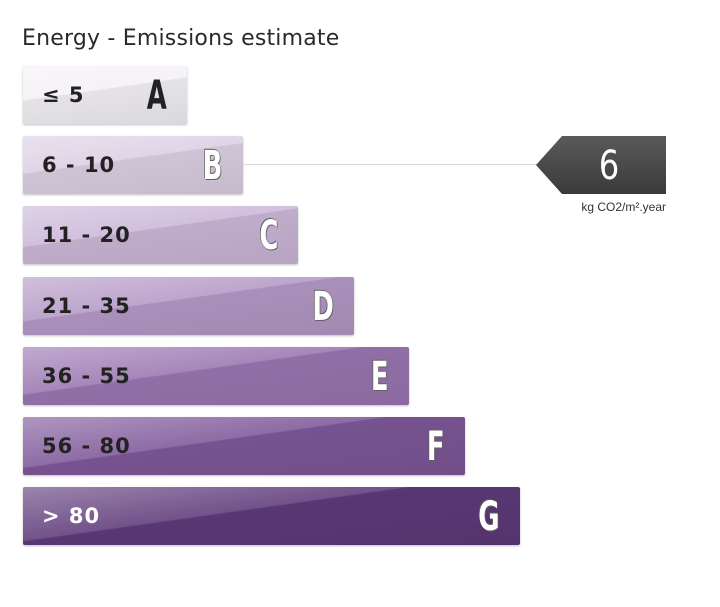 Image resolution: width=720 pixels, height=607 pixels. I want to click on bar-range-label: ≤ 5, so click(63, 95).